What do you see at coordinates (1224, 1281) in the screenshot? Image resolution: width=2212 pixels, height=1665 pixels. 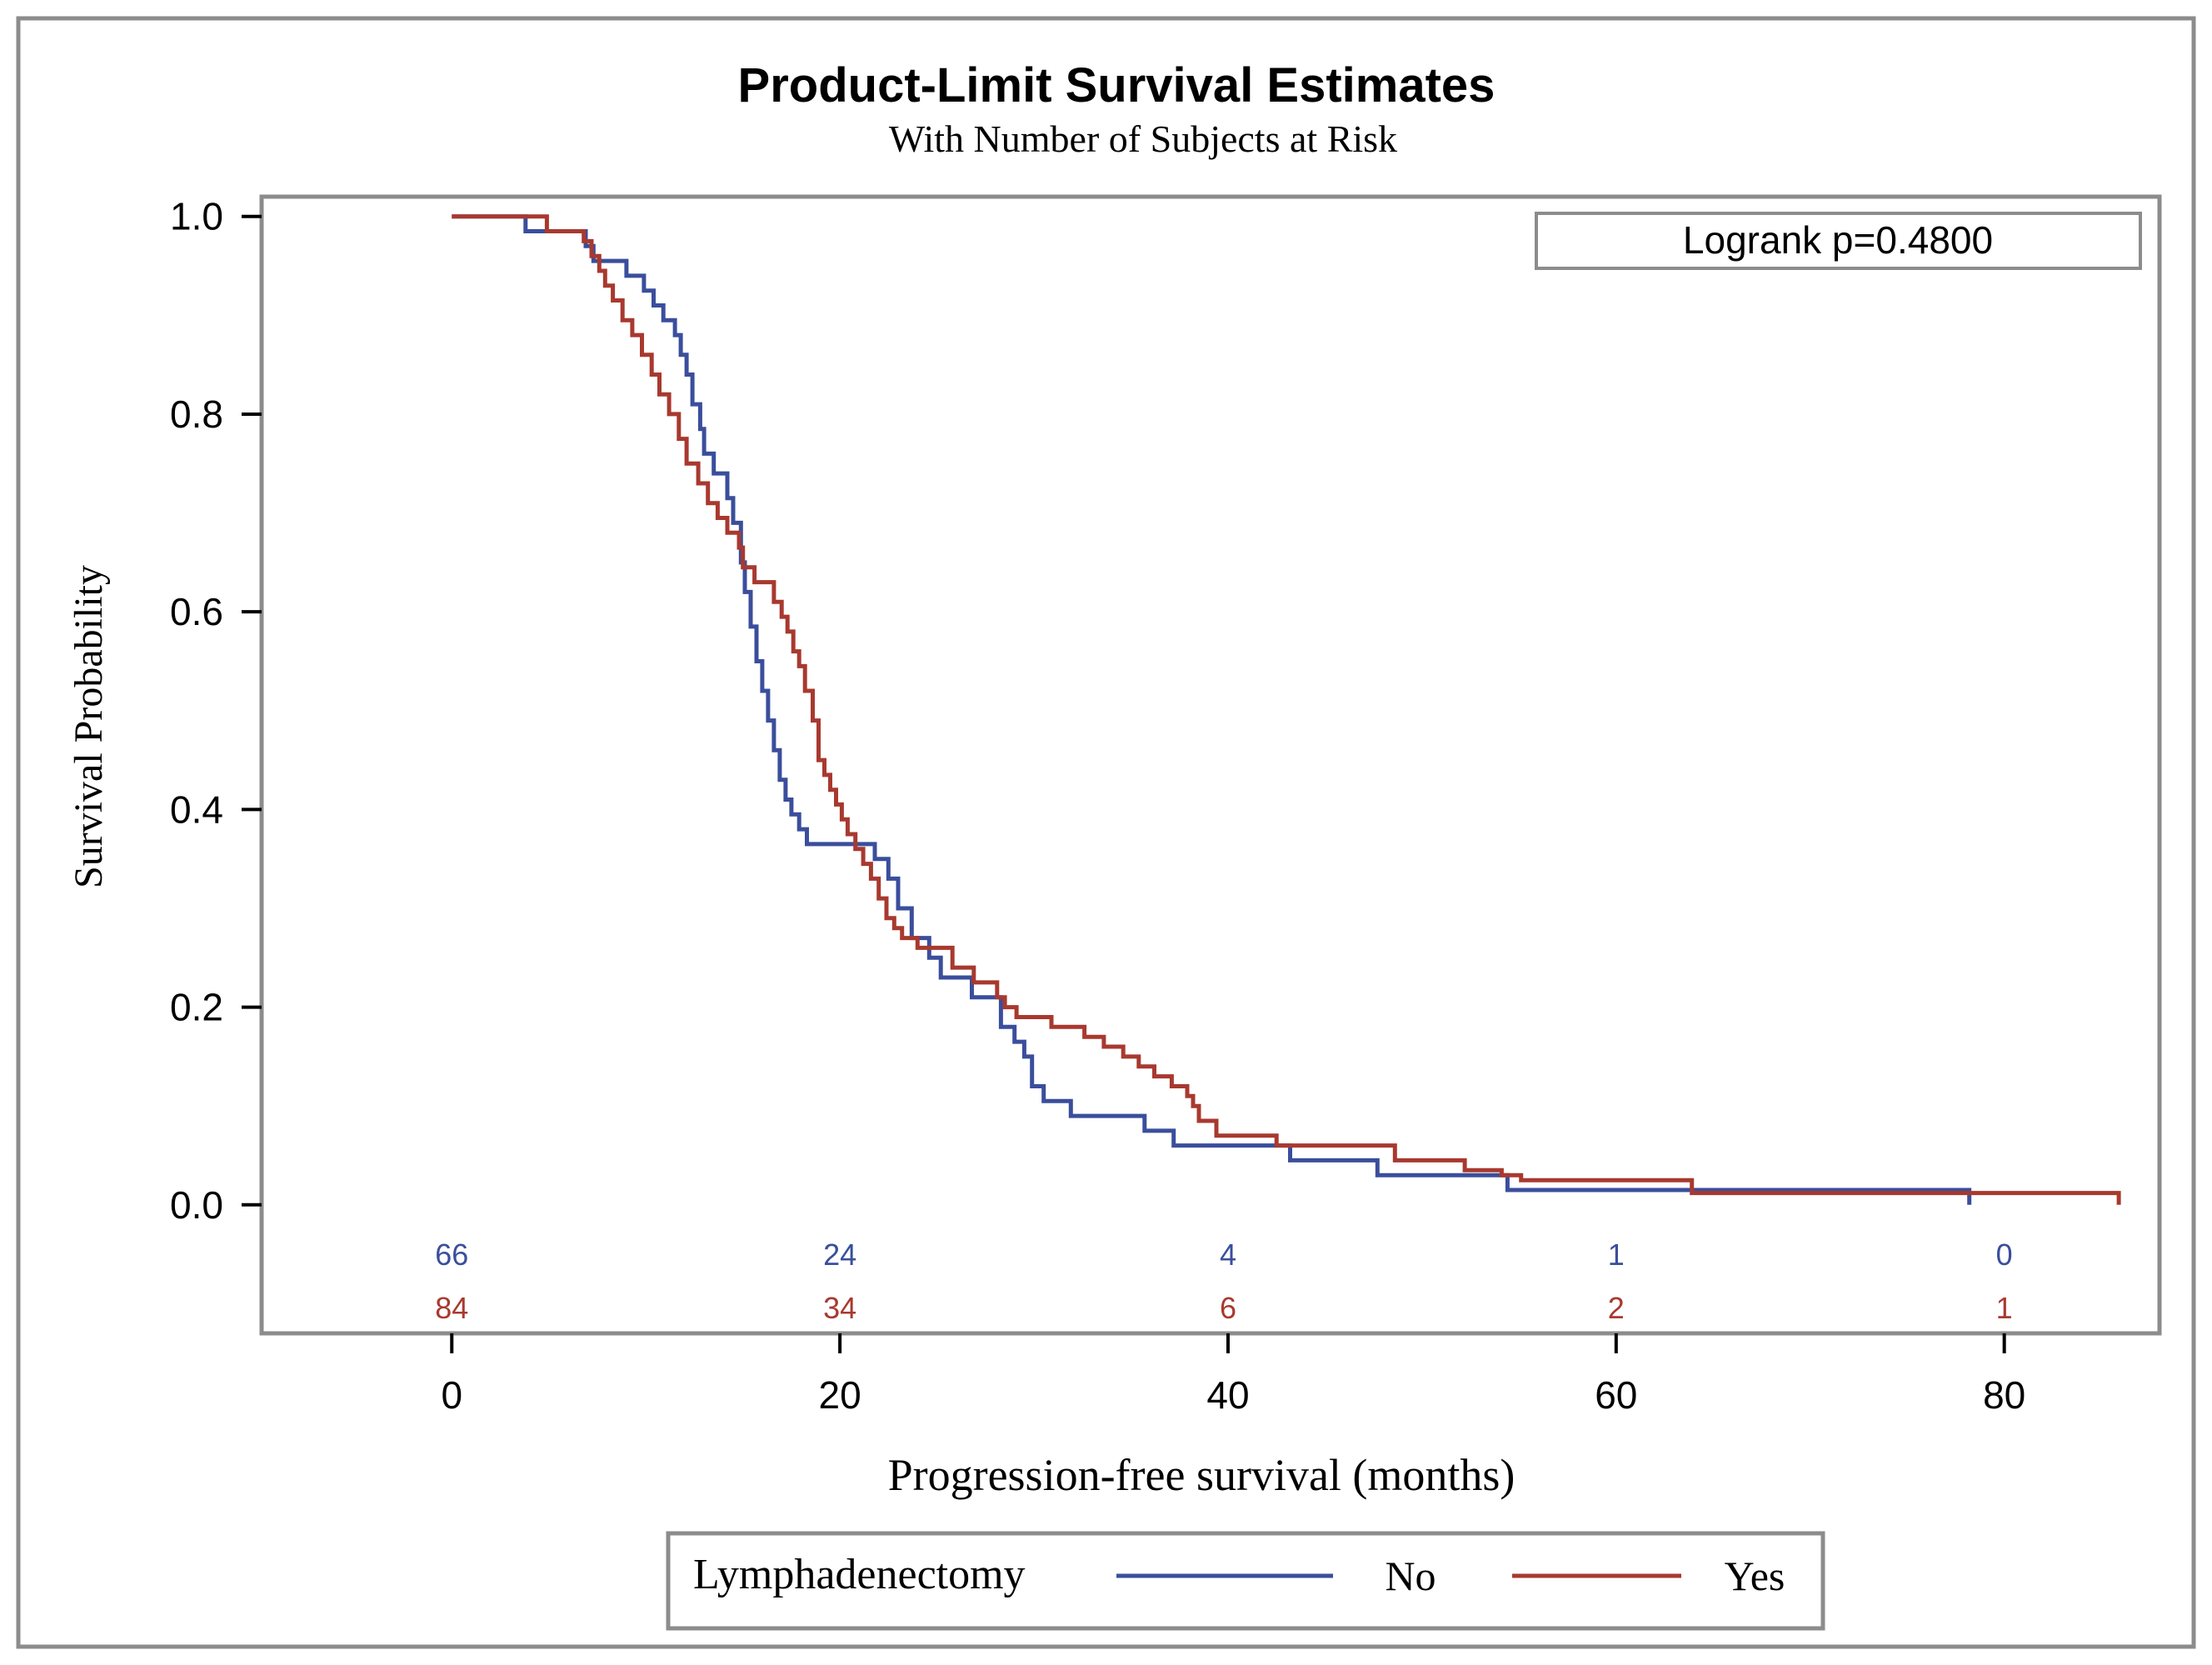 I see `at-risk-table: 66 24 4 1 0 84 34 6 2 1` at bounding box center [1224, 1281].